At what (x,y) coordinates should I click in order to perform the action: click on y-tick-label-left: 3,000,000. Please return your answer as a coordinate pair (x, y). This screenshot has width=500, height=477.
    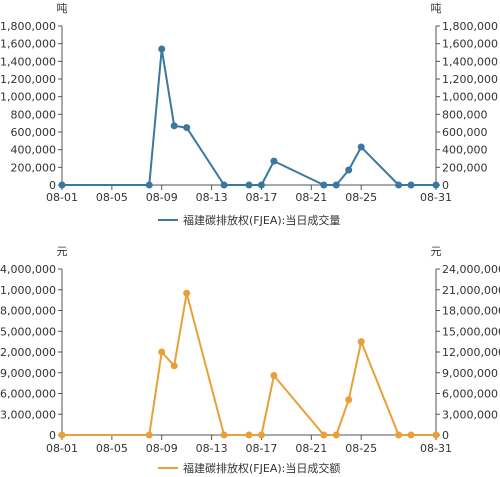
    Looking at the image, I should click on (28, 414).